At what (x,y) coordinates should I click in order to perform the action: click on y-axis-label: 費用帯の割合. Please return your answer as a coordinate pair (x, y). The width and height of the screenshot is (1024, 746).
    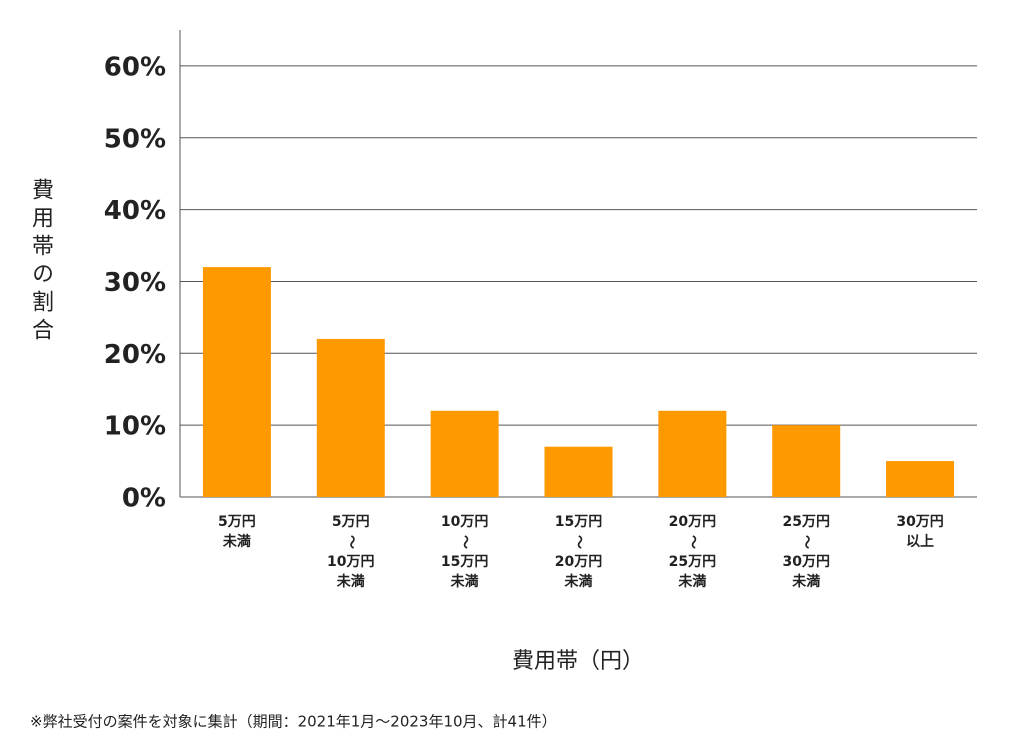
    Looking at the image, I should click on (41, 262).